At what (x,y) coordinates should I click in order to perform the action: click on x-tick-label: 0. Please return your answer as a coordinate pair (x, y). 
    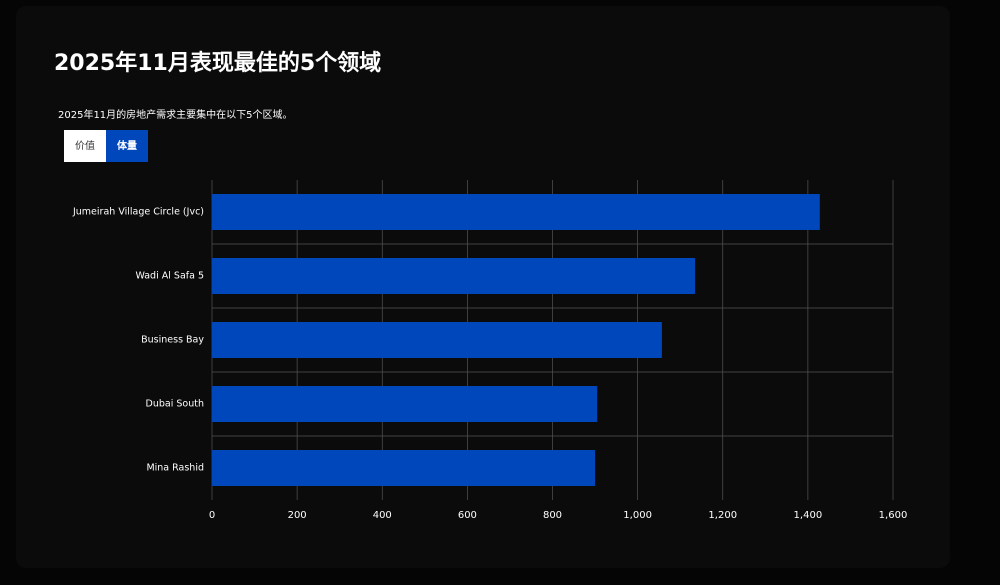
    Looking at the image, I should click on (212, 515).